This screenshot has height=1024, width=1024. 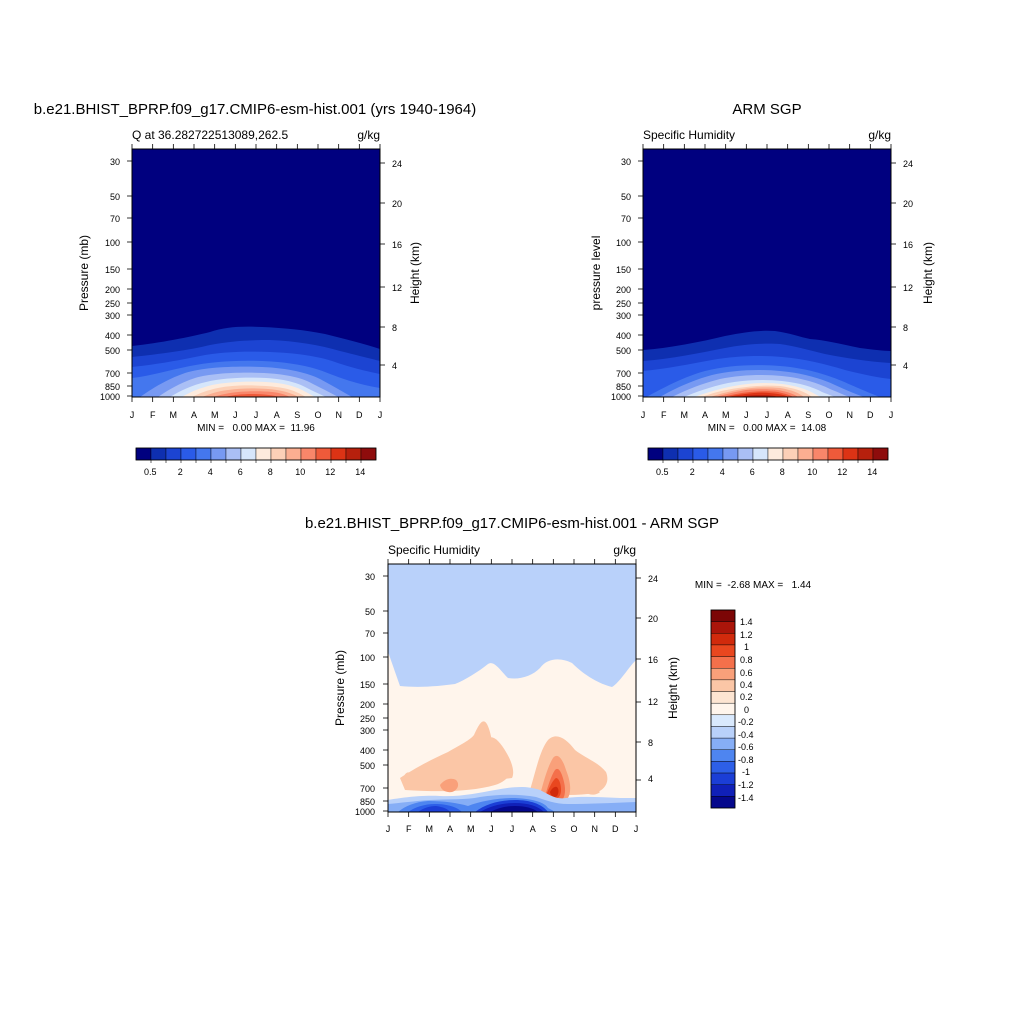 What do you see at coordinates (256, 273) in the screenshot?
I see `panel-model-contours` at bounding box center [256, 273].